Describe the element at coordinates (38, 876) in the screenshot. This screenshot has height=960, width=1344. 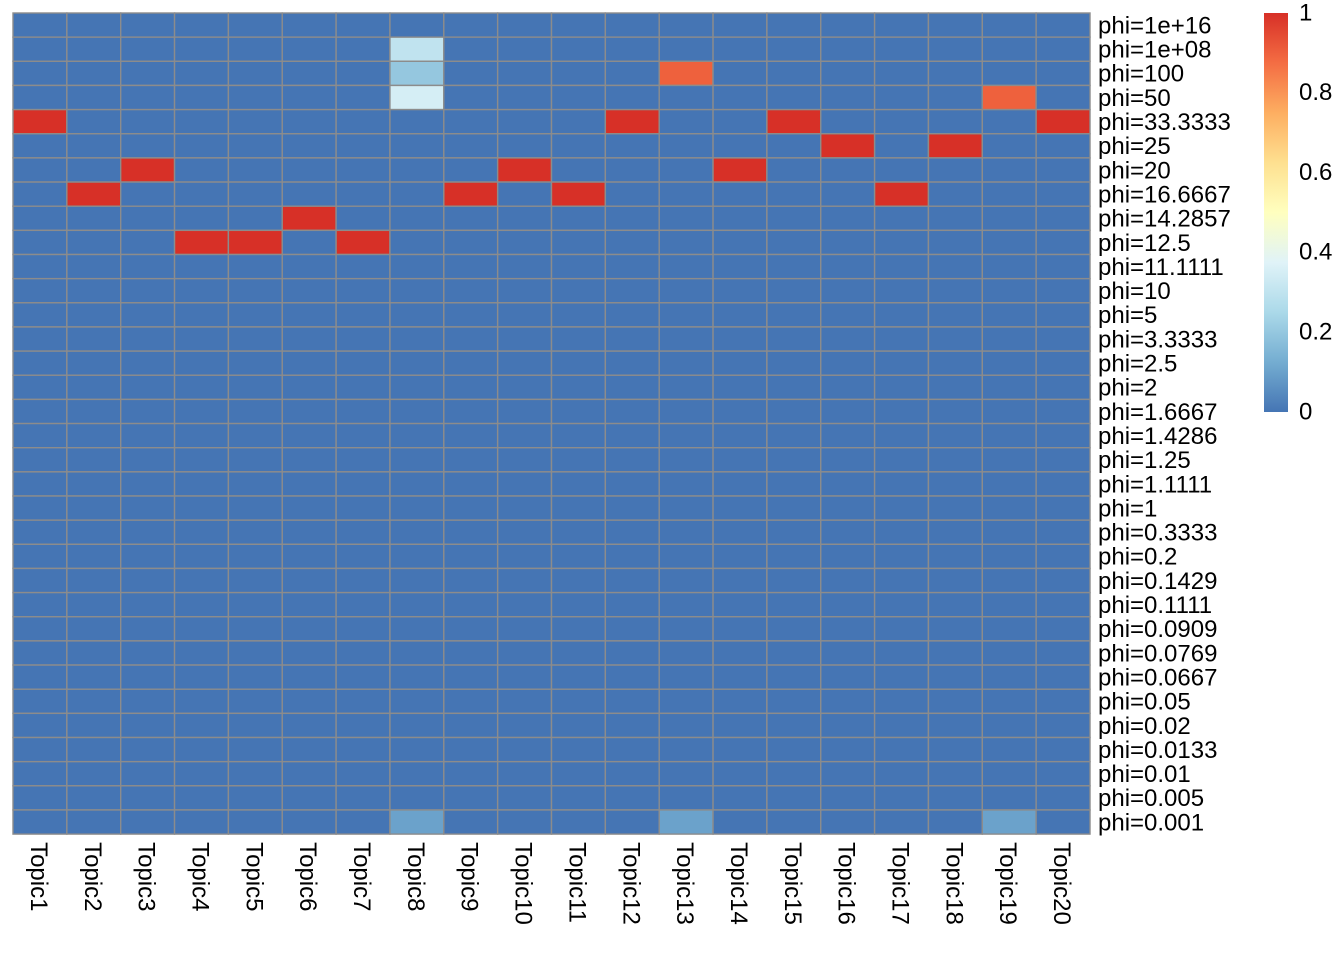
I see `column-label: Topic1` at that location.